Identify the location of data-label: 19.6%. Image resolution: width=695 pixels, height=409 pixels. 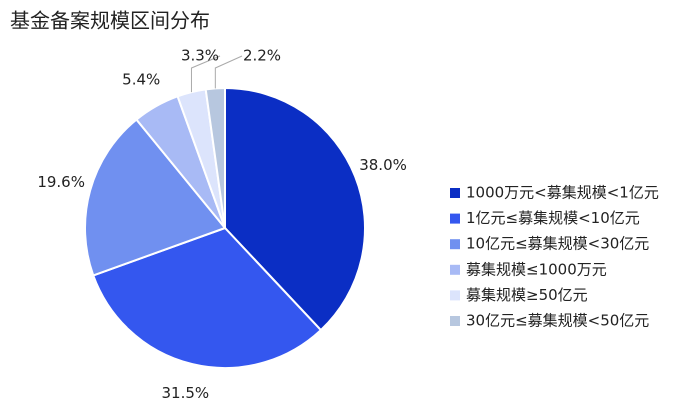
(61, 182).